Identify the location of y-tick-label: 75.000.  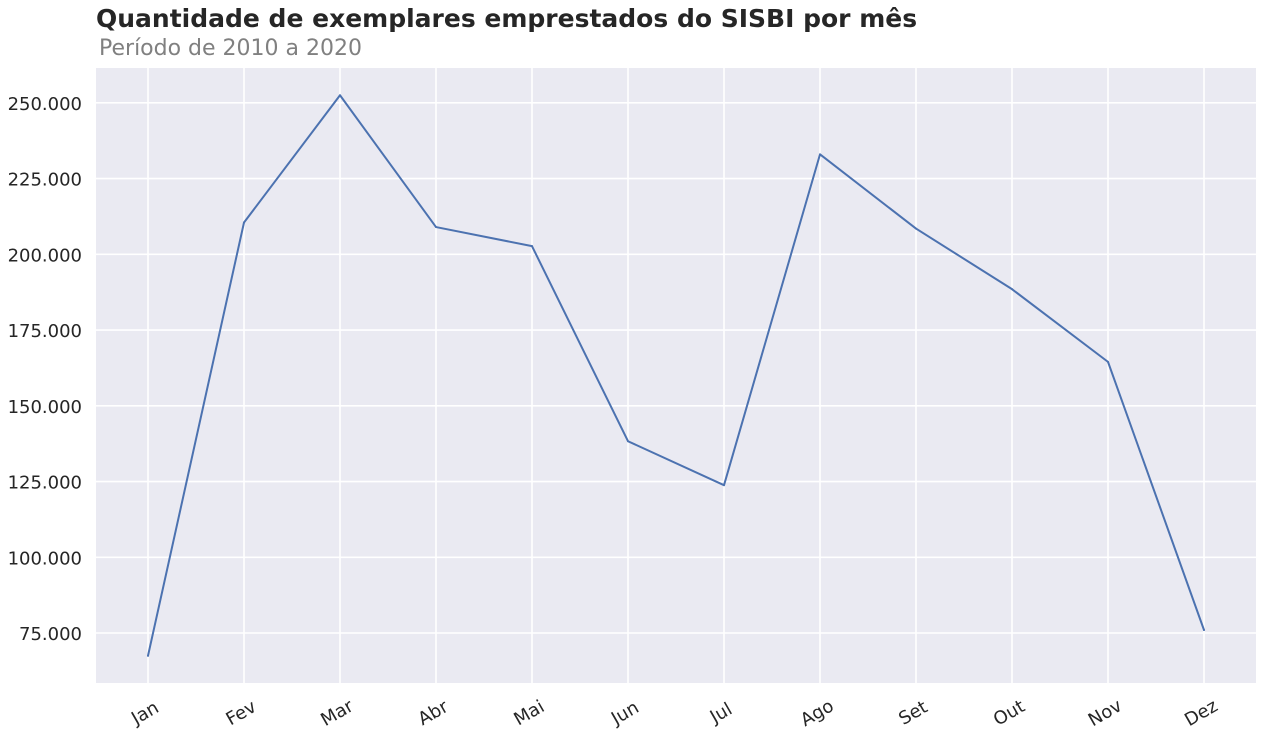
(50, 634).